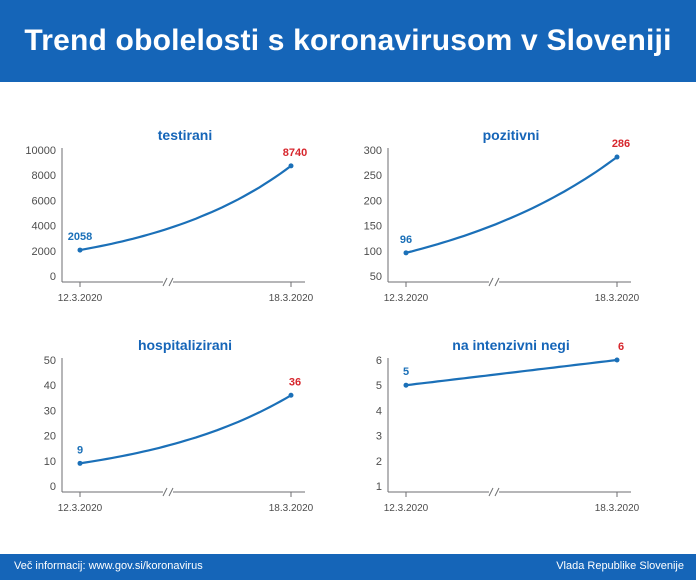  Describe the element at coordinates (44, 201) in the screenshot. I see `y-tick-label: 6000` at that location.